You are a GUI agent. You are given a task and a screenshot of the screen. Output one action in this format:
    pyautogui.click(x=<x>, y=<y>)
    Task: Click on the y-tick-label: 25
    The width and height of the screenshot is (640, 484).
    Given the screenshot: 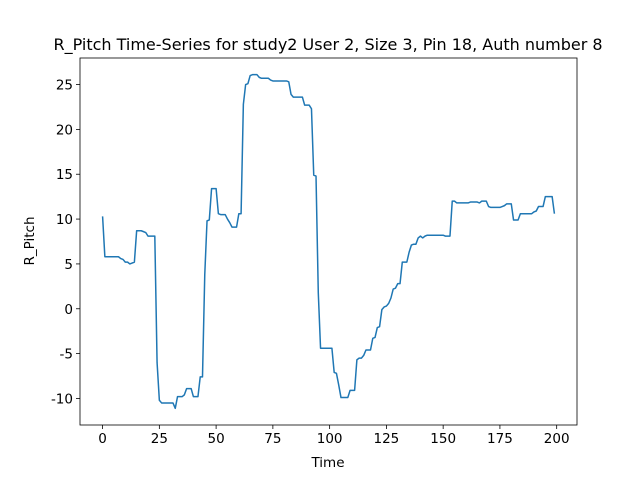 What is the action you would take?
    pyautogui.click(x=64, y=86)
    